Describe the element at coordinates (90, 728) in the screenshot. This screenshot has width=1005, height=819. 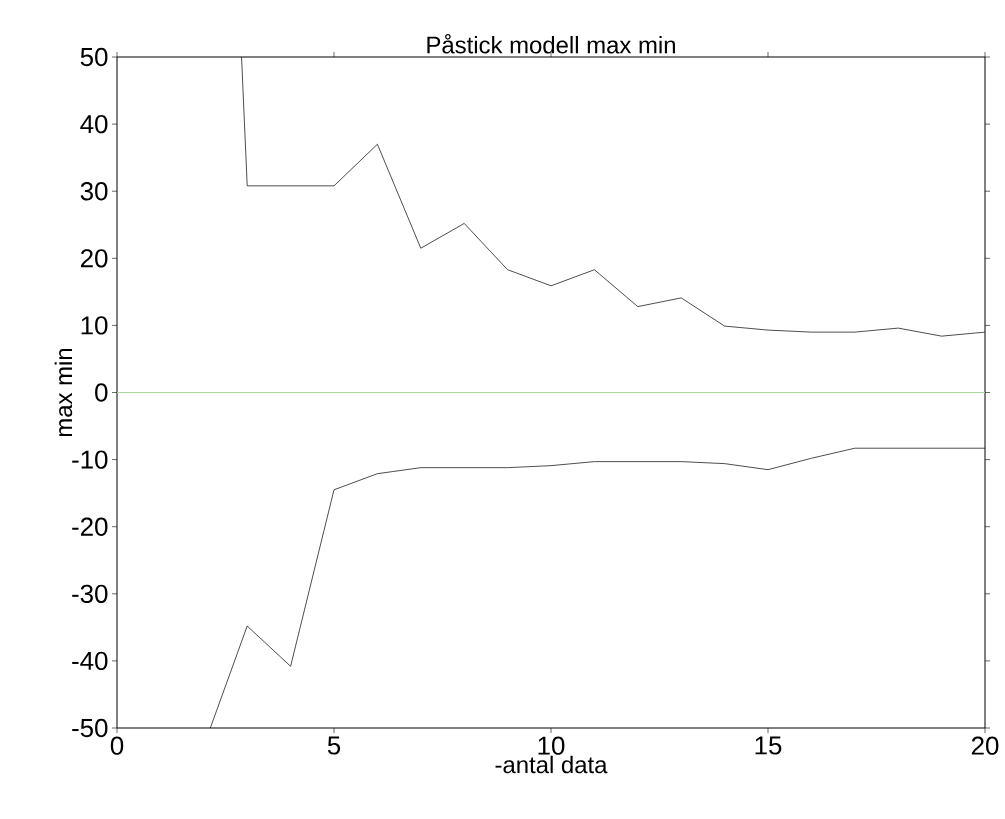
I see `y-tick-label: -50` at that location.